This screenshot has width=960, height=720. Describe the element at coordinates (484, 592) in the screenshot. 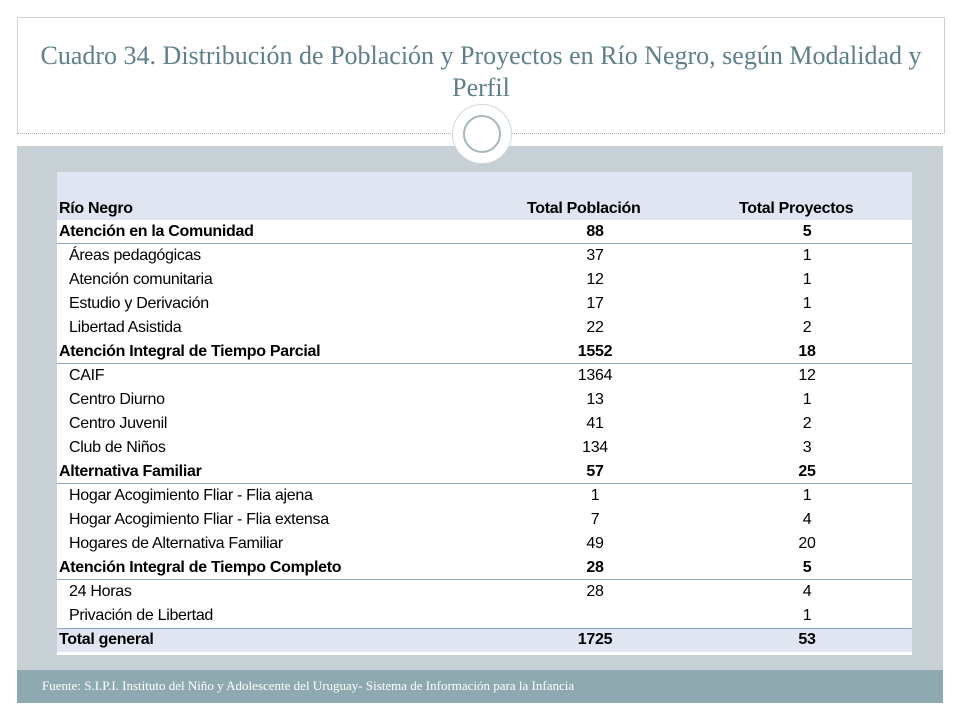

I see `table-row: 24 Horas 28 4` at that location.